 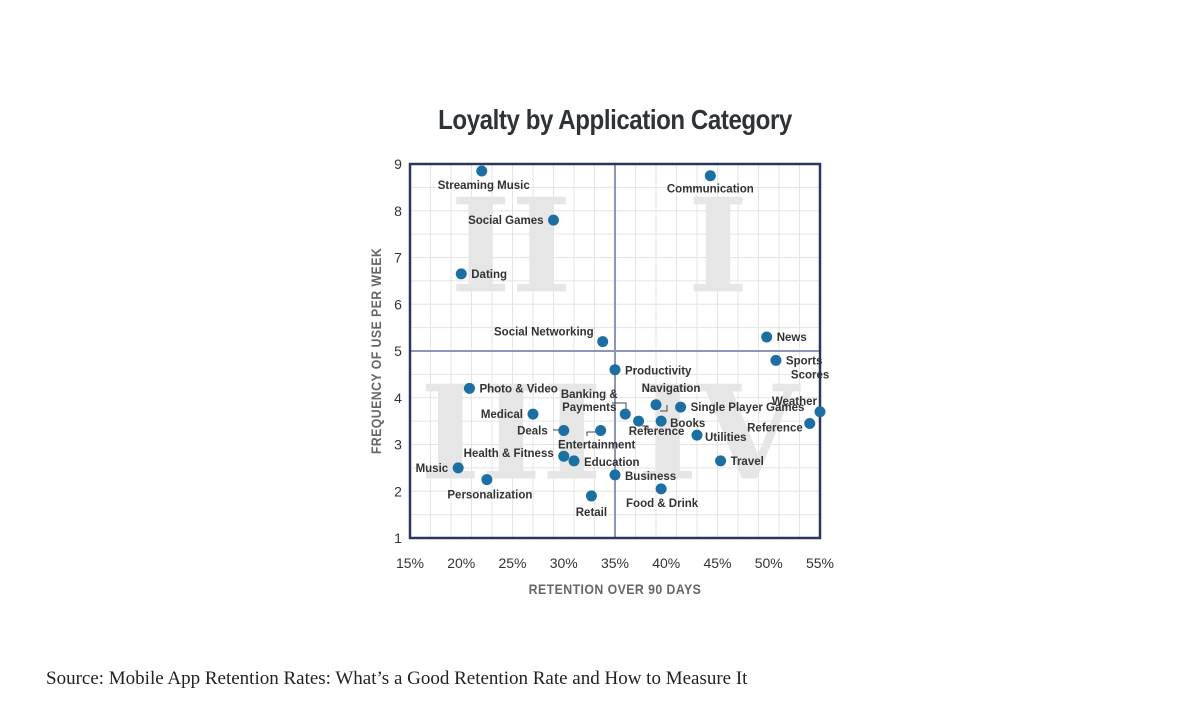 What do you see at coordinates (718, 246) in the screenshot?
I see `quadrant-label: I` at bounding box center [718, 246].